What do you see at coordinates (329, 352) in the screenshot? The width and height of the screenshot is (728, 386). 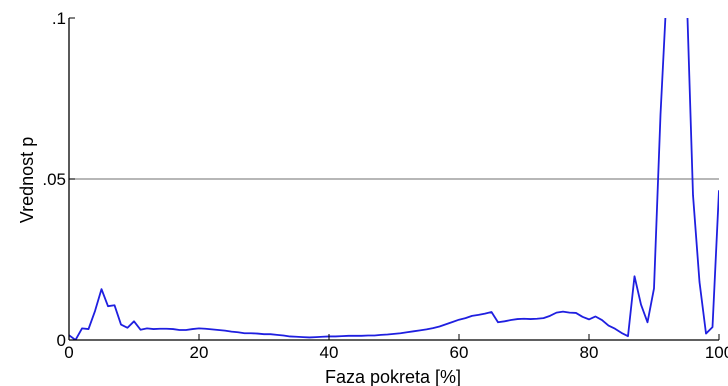 I see `x-tick-label-40: 40` at bounding box center [329, 352].